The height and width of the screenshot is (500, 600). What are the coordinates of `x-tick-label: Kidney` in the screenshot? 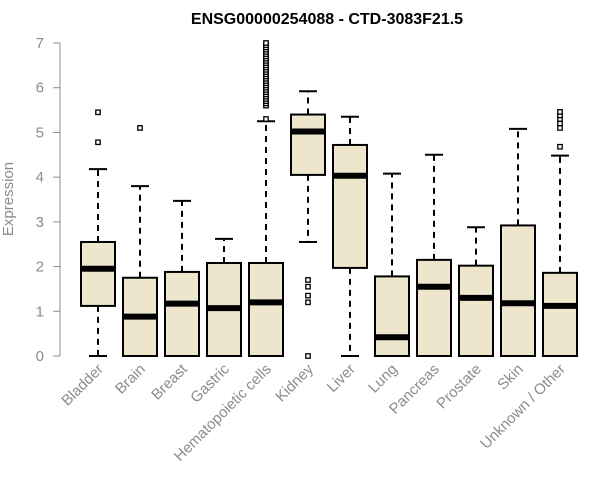 It's located at (294, 382).